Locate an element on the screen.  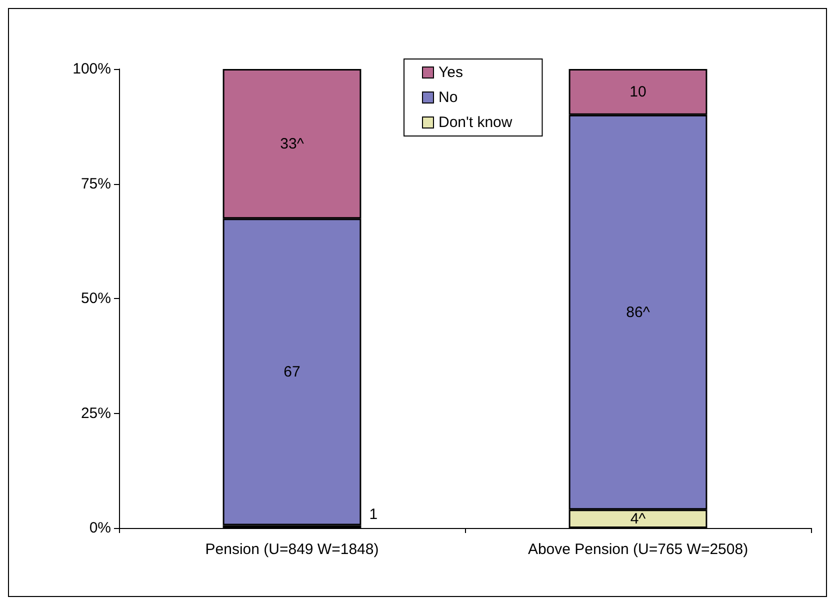
legend-label: Don't know is located at coordinates (475, 122).